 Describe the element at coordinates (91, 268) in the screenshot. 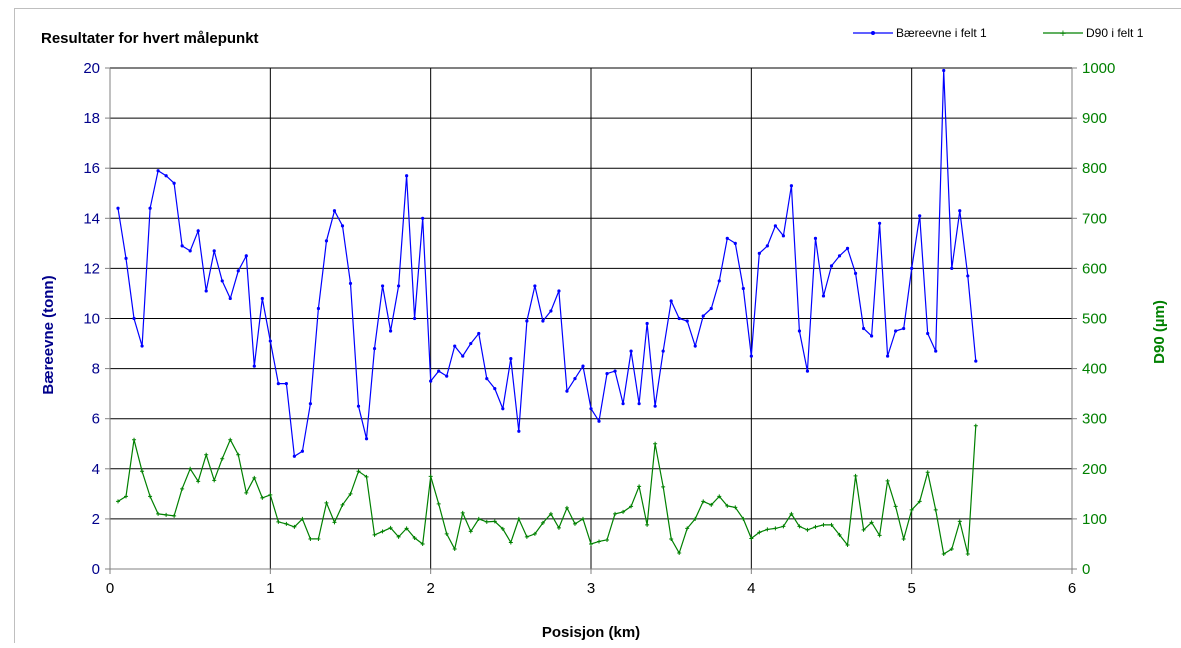

I see `left-tick-label: 12` at that location.